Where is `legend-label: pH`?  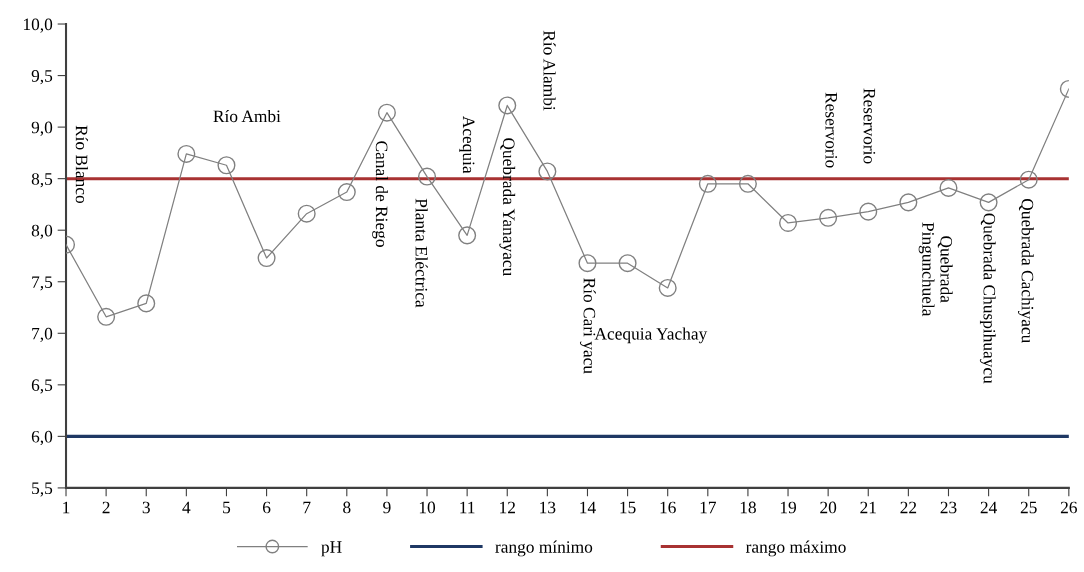
legend-label: pH is located at coordinates (331, 549).